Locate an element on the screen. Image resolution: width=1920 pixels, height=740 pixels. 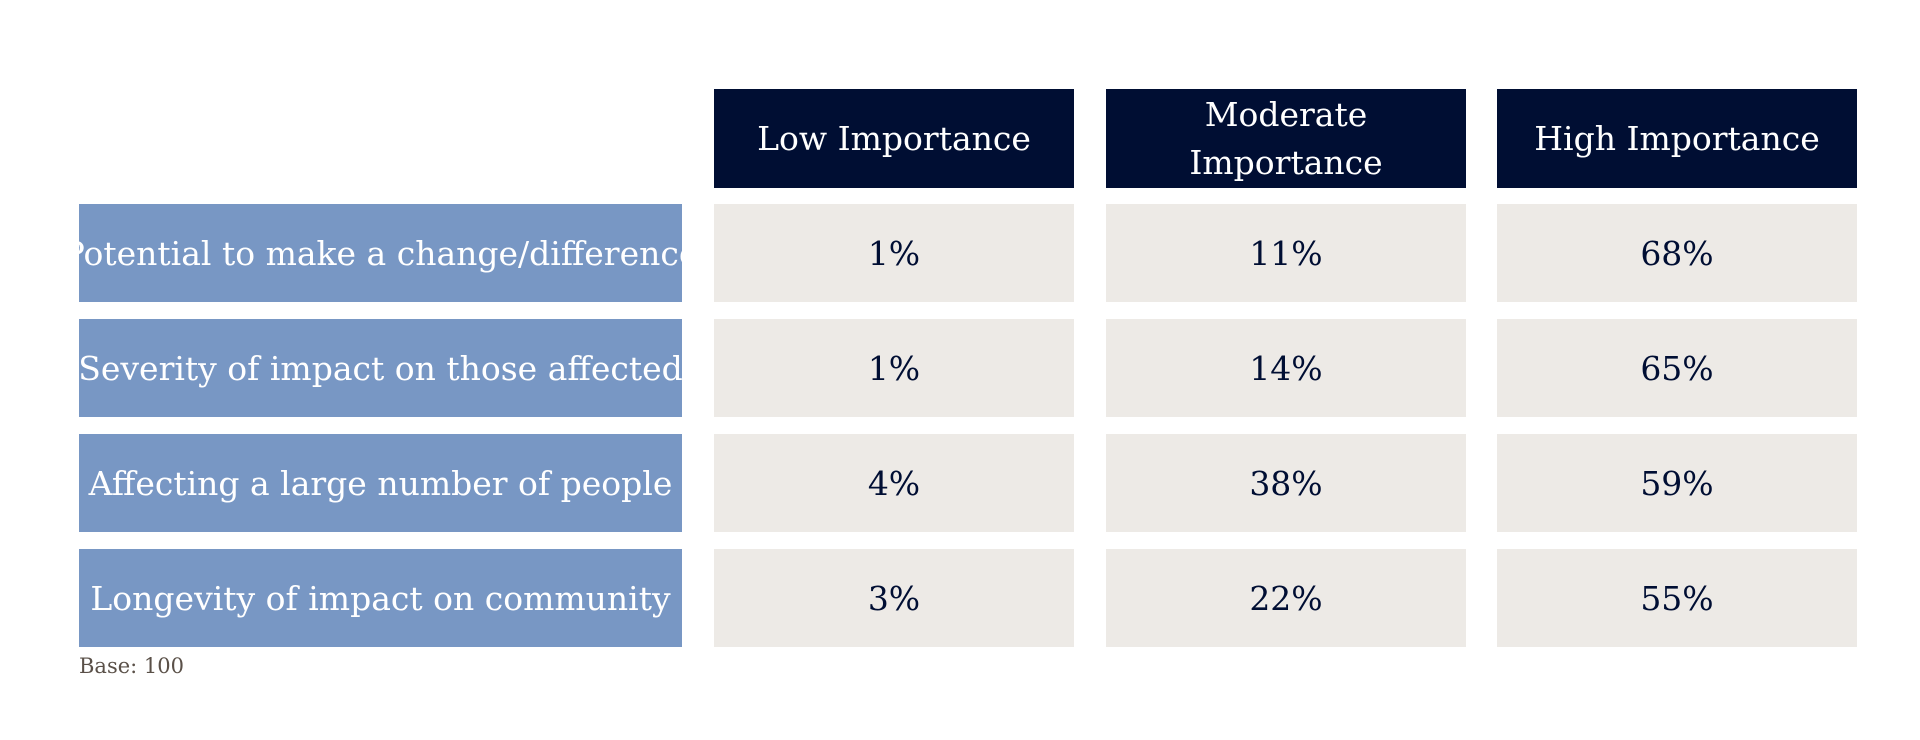
column-header-low-importance: Low Importance is located at coordinates (894, 138).